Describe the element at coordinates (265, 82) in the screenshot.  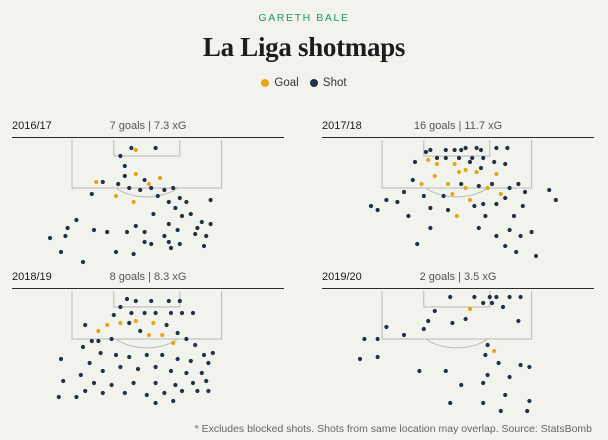
I see `goal-dot-icon` at that location.